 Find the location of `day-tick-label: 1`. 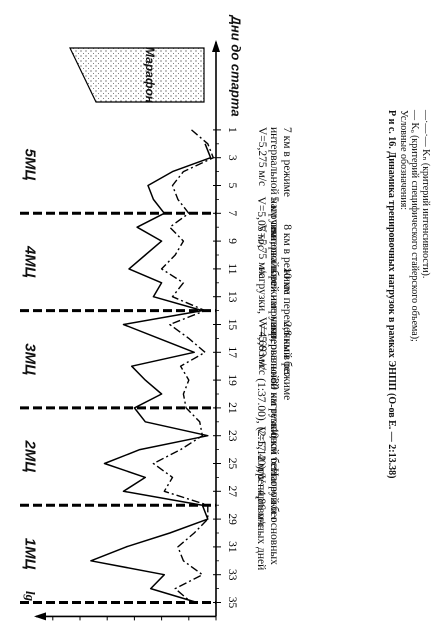

day-tick-label: 1 is located at coordinates (232, 130).